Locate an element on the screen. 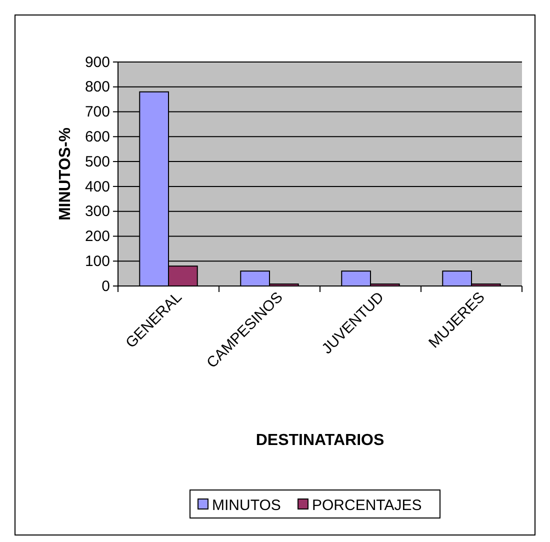 The width and height of the screenshot is (550, 542). x-axis-title: DESTINATARIOS is located at coordinates (320, 440).